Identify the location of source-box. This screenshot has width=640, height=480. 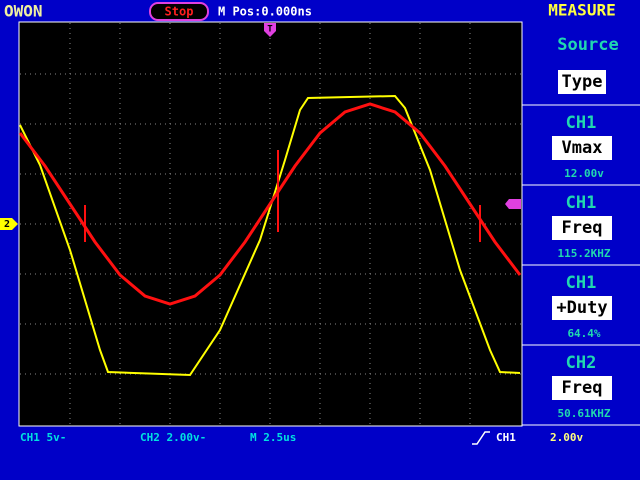
(582, 82).